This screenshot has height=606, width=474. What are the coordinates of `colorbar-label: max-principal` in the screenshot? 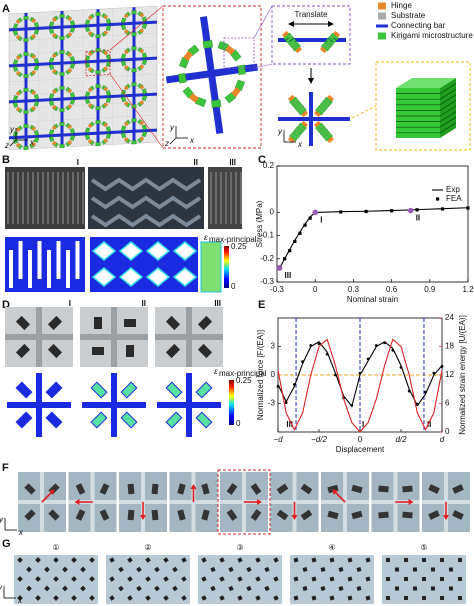 It's located at (233, 239).